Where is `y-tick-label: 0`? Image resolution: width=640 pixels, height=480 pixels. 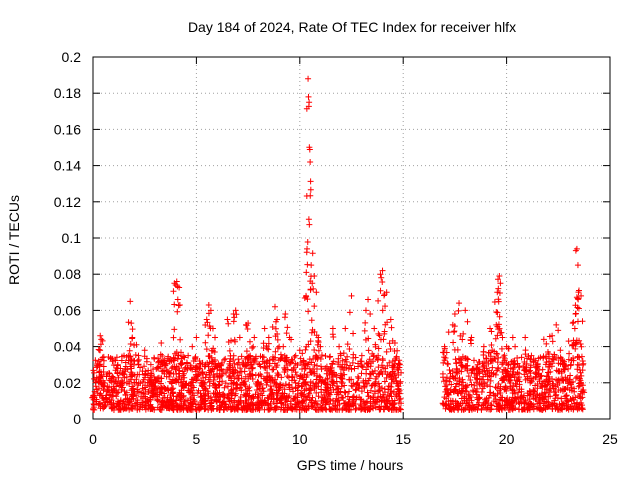
y-tick-label: 0 is located at coordinates (77, 419).